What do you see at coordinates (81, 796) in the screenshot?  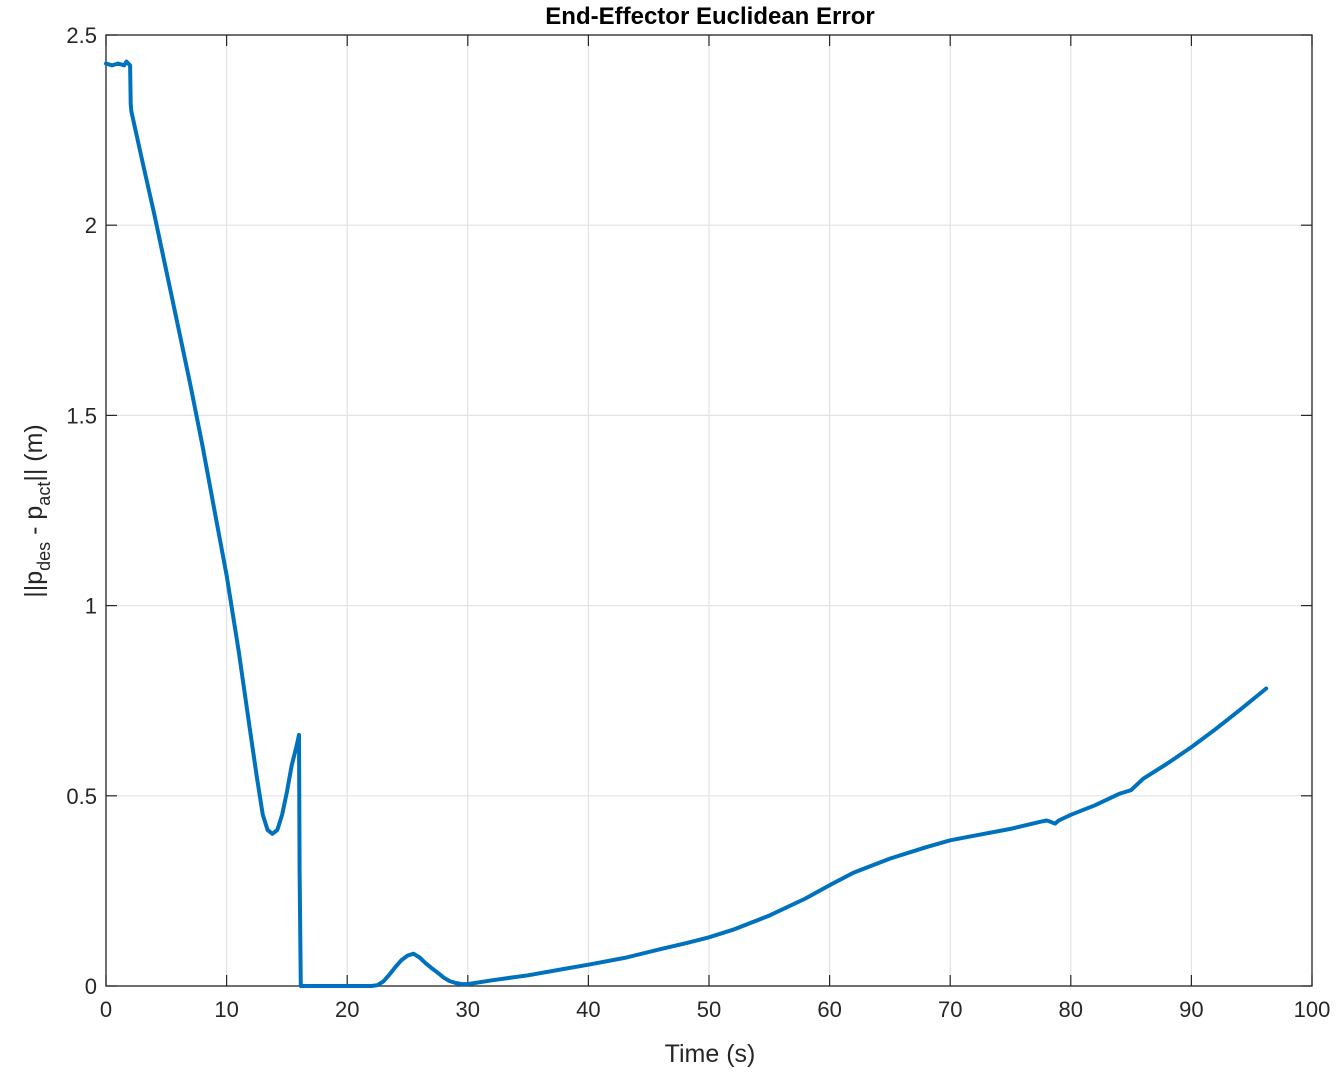 I see `y-tick-label: 0.5` at bounding box center [81, 796].